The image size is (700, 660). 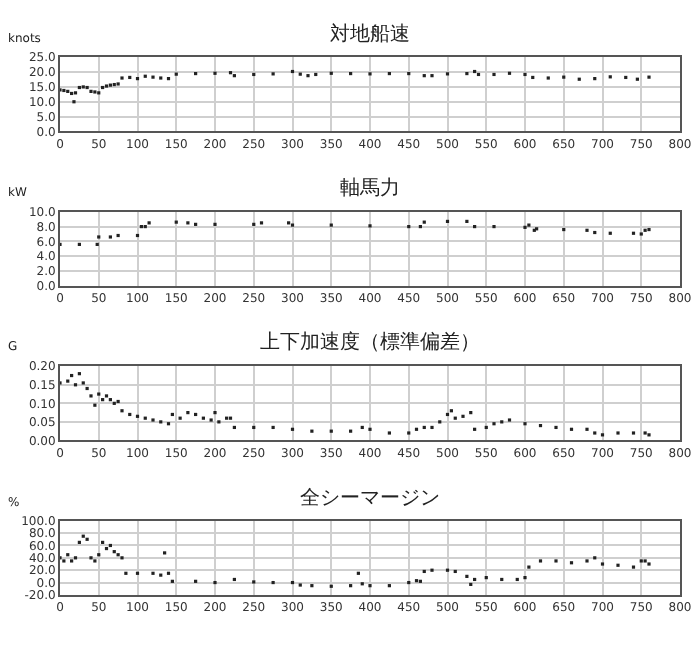 I want to click on chart-title: 対地船速, so click(x=370, y=34).